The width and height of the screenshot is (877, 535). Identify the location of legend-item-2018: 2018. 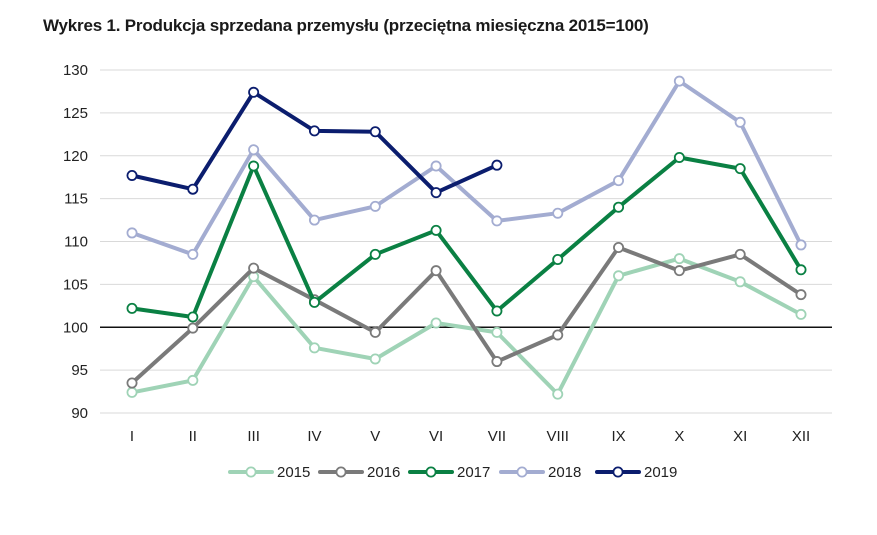
(540, 472).